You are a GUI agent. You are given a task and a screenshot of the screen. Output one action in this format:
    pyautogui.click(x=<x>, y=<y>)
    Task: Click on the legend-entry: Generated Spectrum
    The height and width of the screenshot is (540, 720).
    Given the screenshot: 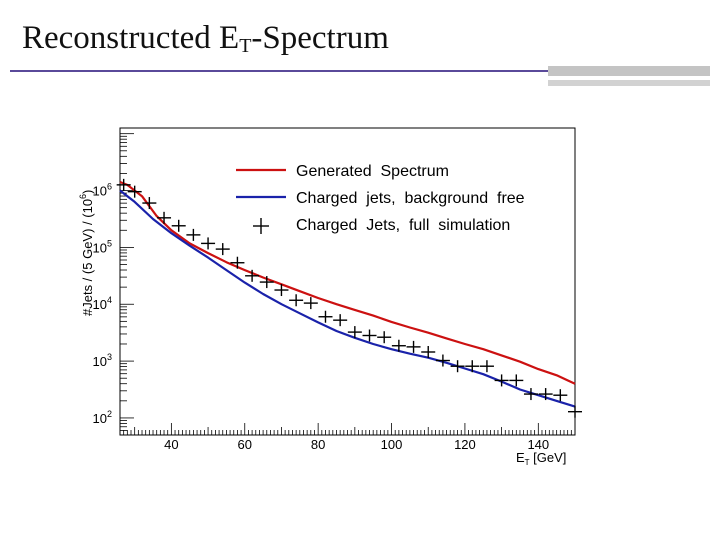 What is the action you would take?
    pyautogui.click(x=342, y=171)
    